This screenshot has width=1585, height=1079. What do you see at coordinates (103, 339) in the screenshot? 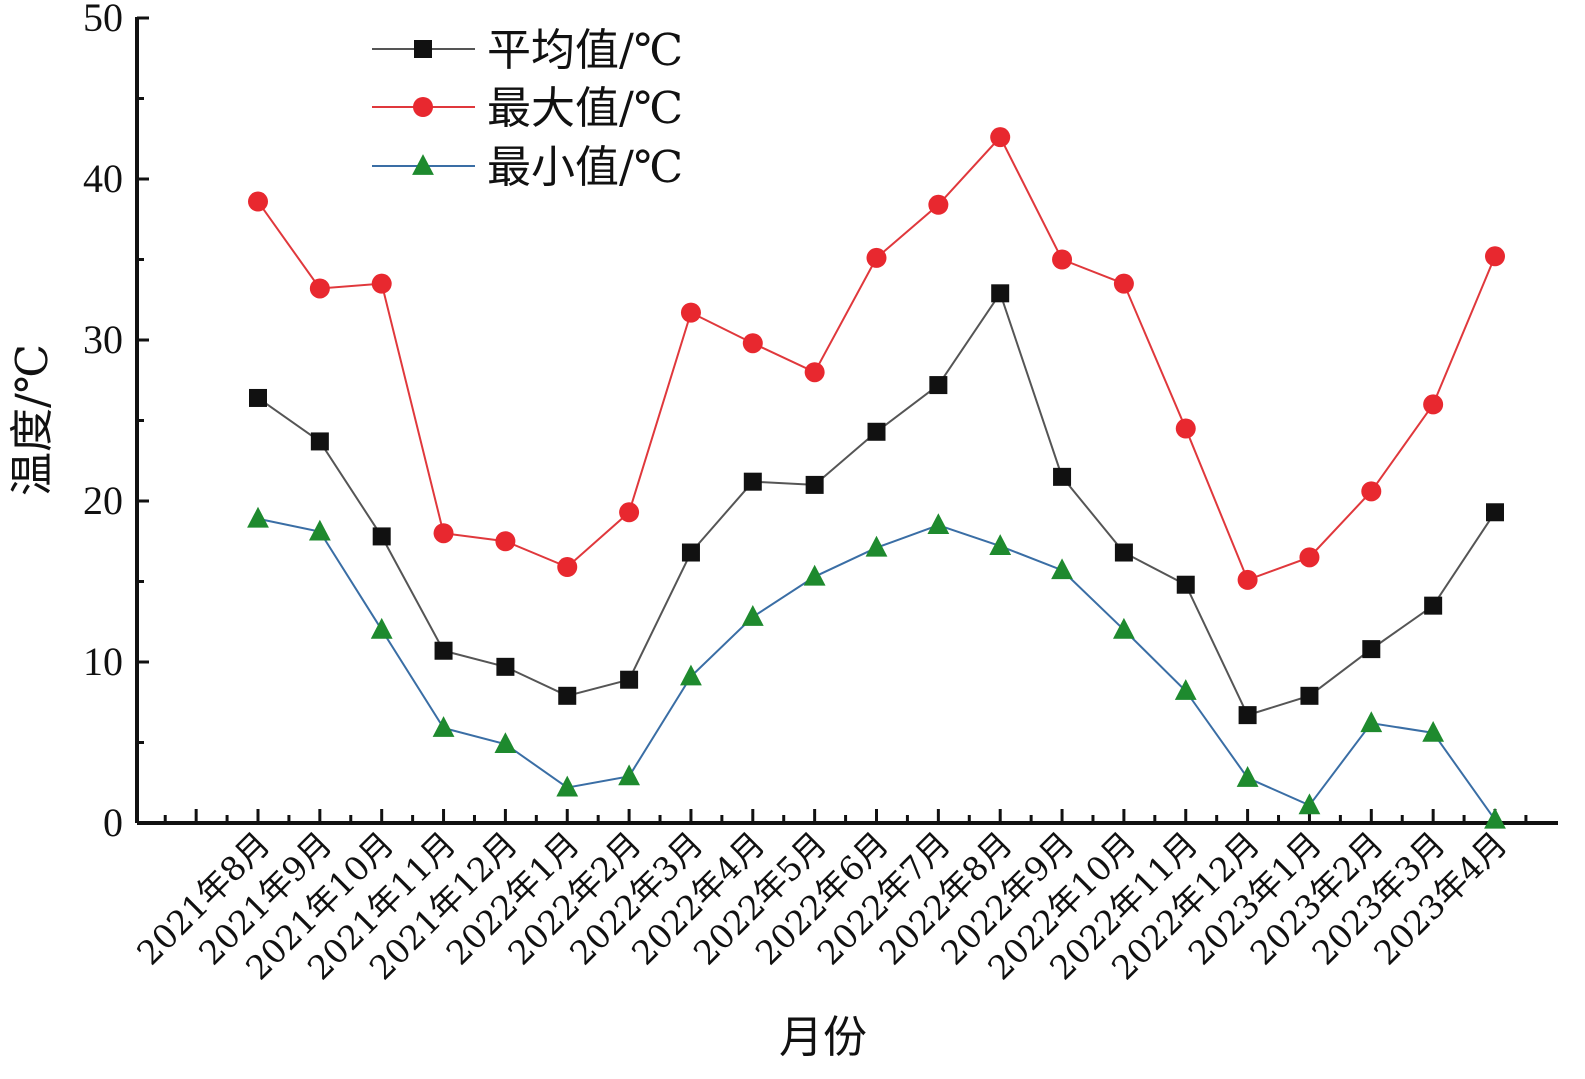
I see `y-tick-label: 30` at bounding box center [103, 339].